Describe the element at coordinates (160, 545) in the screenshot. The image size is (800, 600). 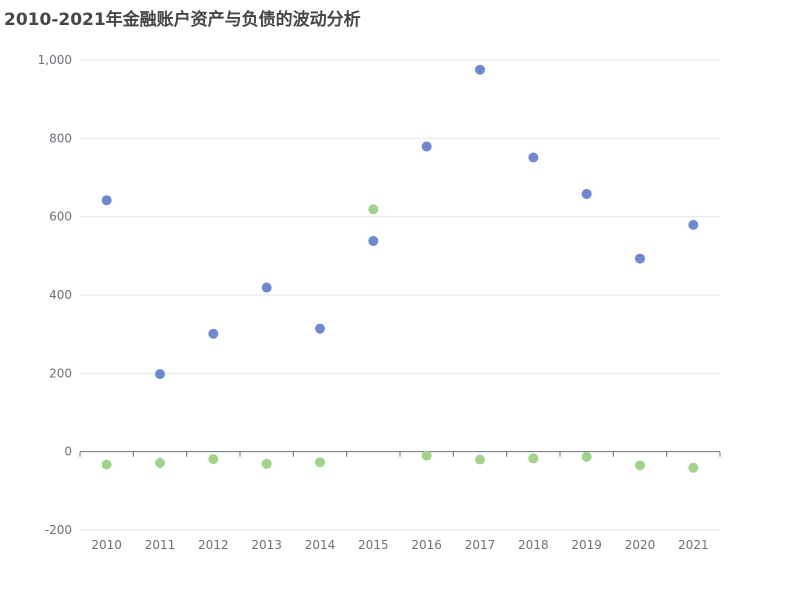
I see `x-tick-label: 2011` at that location.